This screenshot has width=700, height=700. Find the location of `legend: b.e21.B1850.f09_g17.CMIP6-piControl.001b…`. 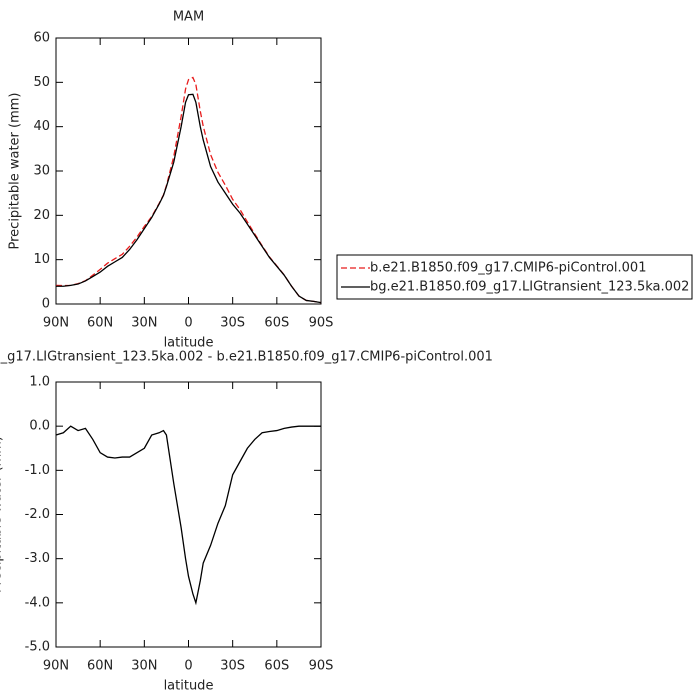

legend: b.e21.B1850.f09_g17.CMIP6-piControl.001b… is located at coordinates (514, 277).